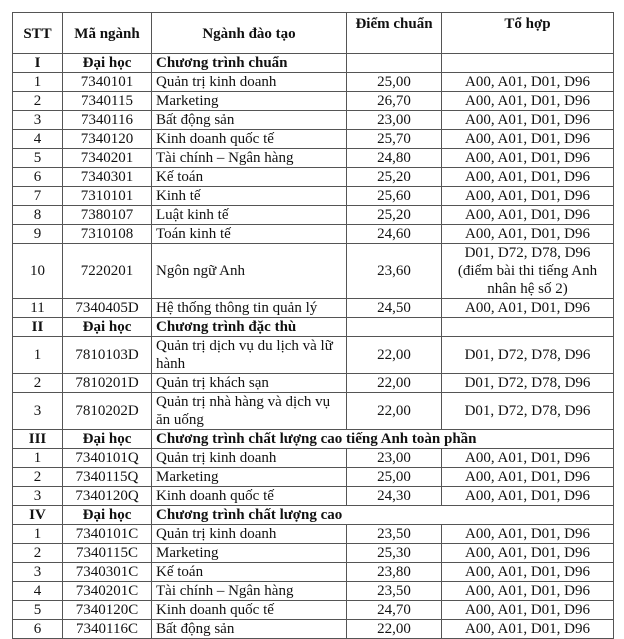  I want to click on combination-cell: D01, D72, D78, D96, so click(527, 411).